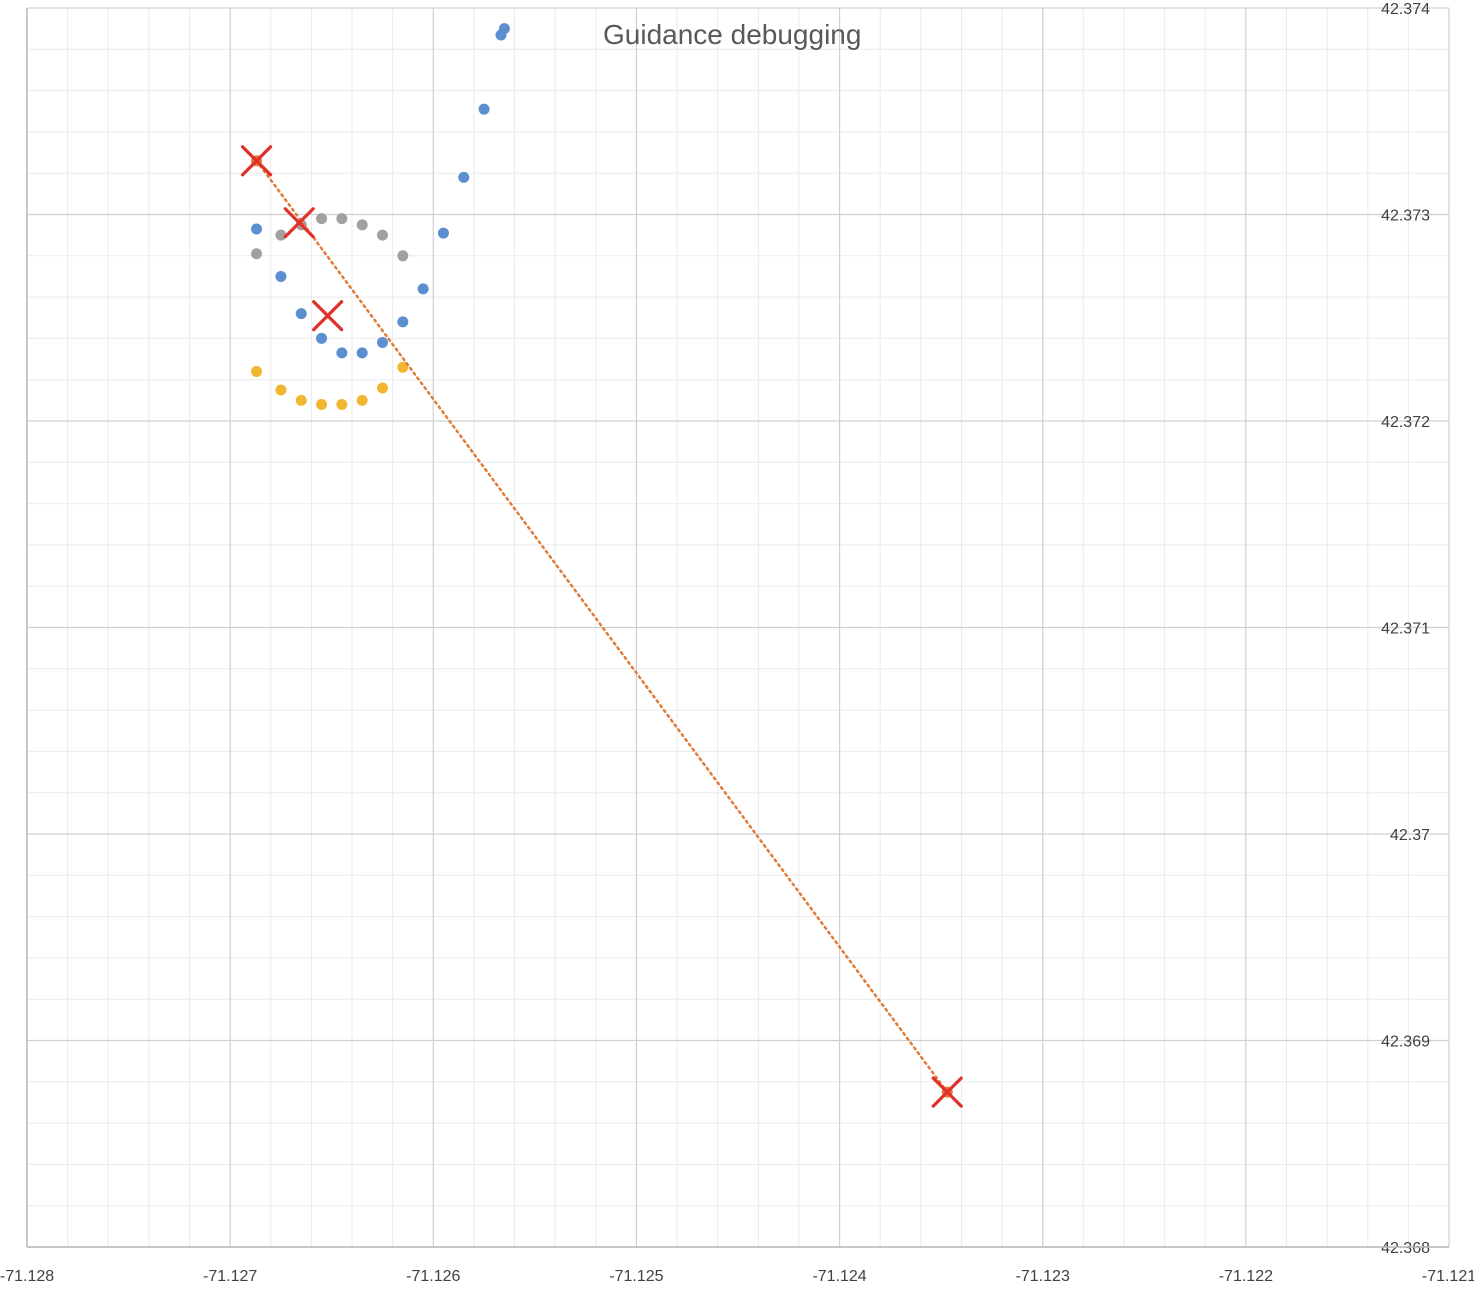 The image size is (1474, 1303). Describe the element at coordinates (1405, 422) in the screenshot. I see `y-tick-label: 42.372` at that location.